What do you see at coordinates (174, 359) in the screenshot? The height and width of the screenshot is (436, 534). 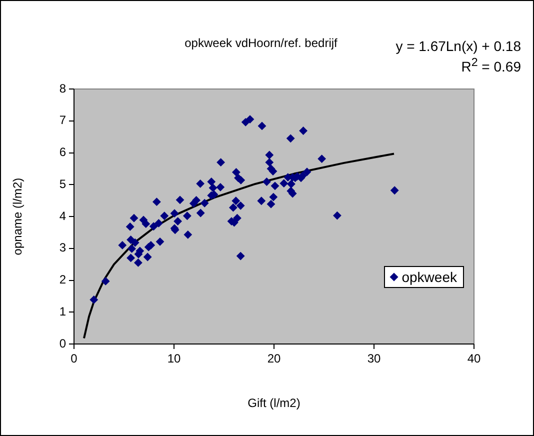 I see `x-tick-label: 10` at bounding box center [174, 359].